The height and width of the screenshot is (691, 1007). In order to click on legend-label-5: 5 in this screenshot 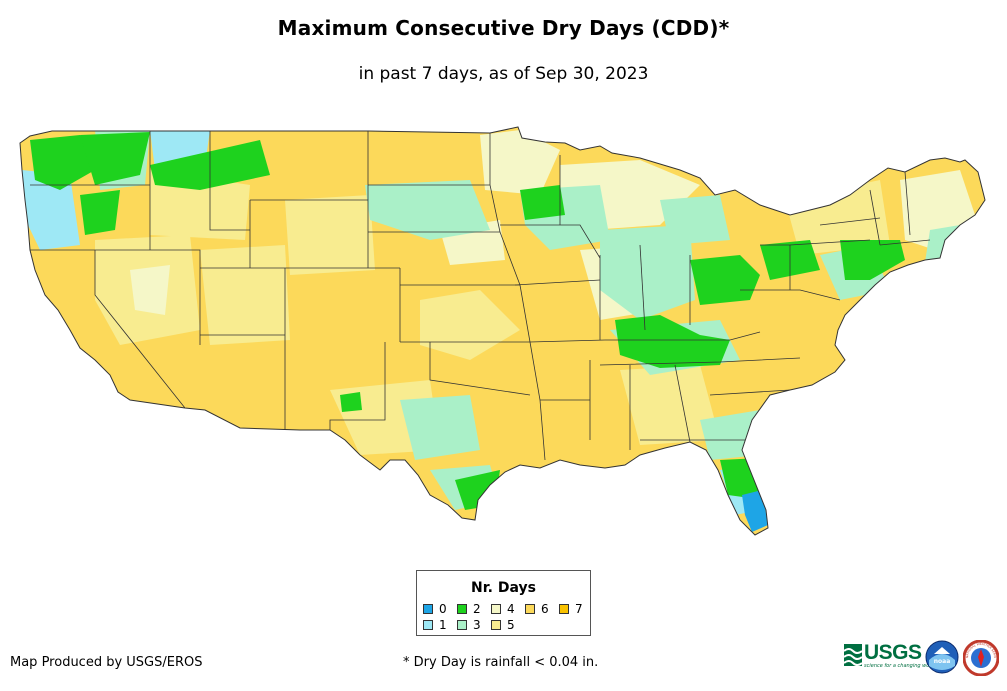, I will do `click(511, 625)`.